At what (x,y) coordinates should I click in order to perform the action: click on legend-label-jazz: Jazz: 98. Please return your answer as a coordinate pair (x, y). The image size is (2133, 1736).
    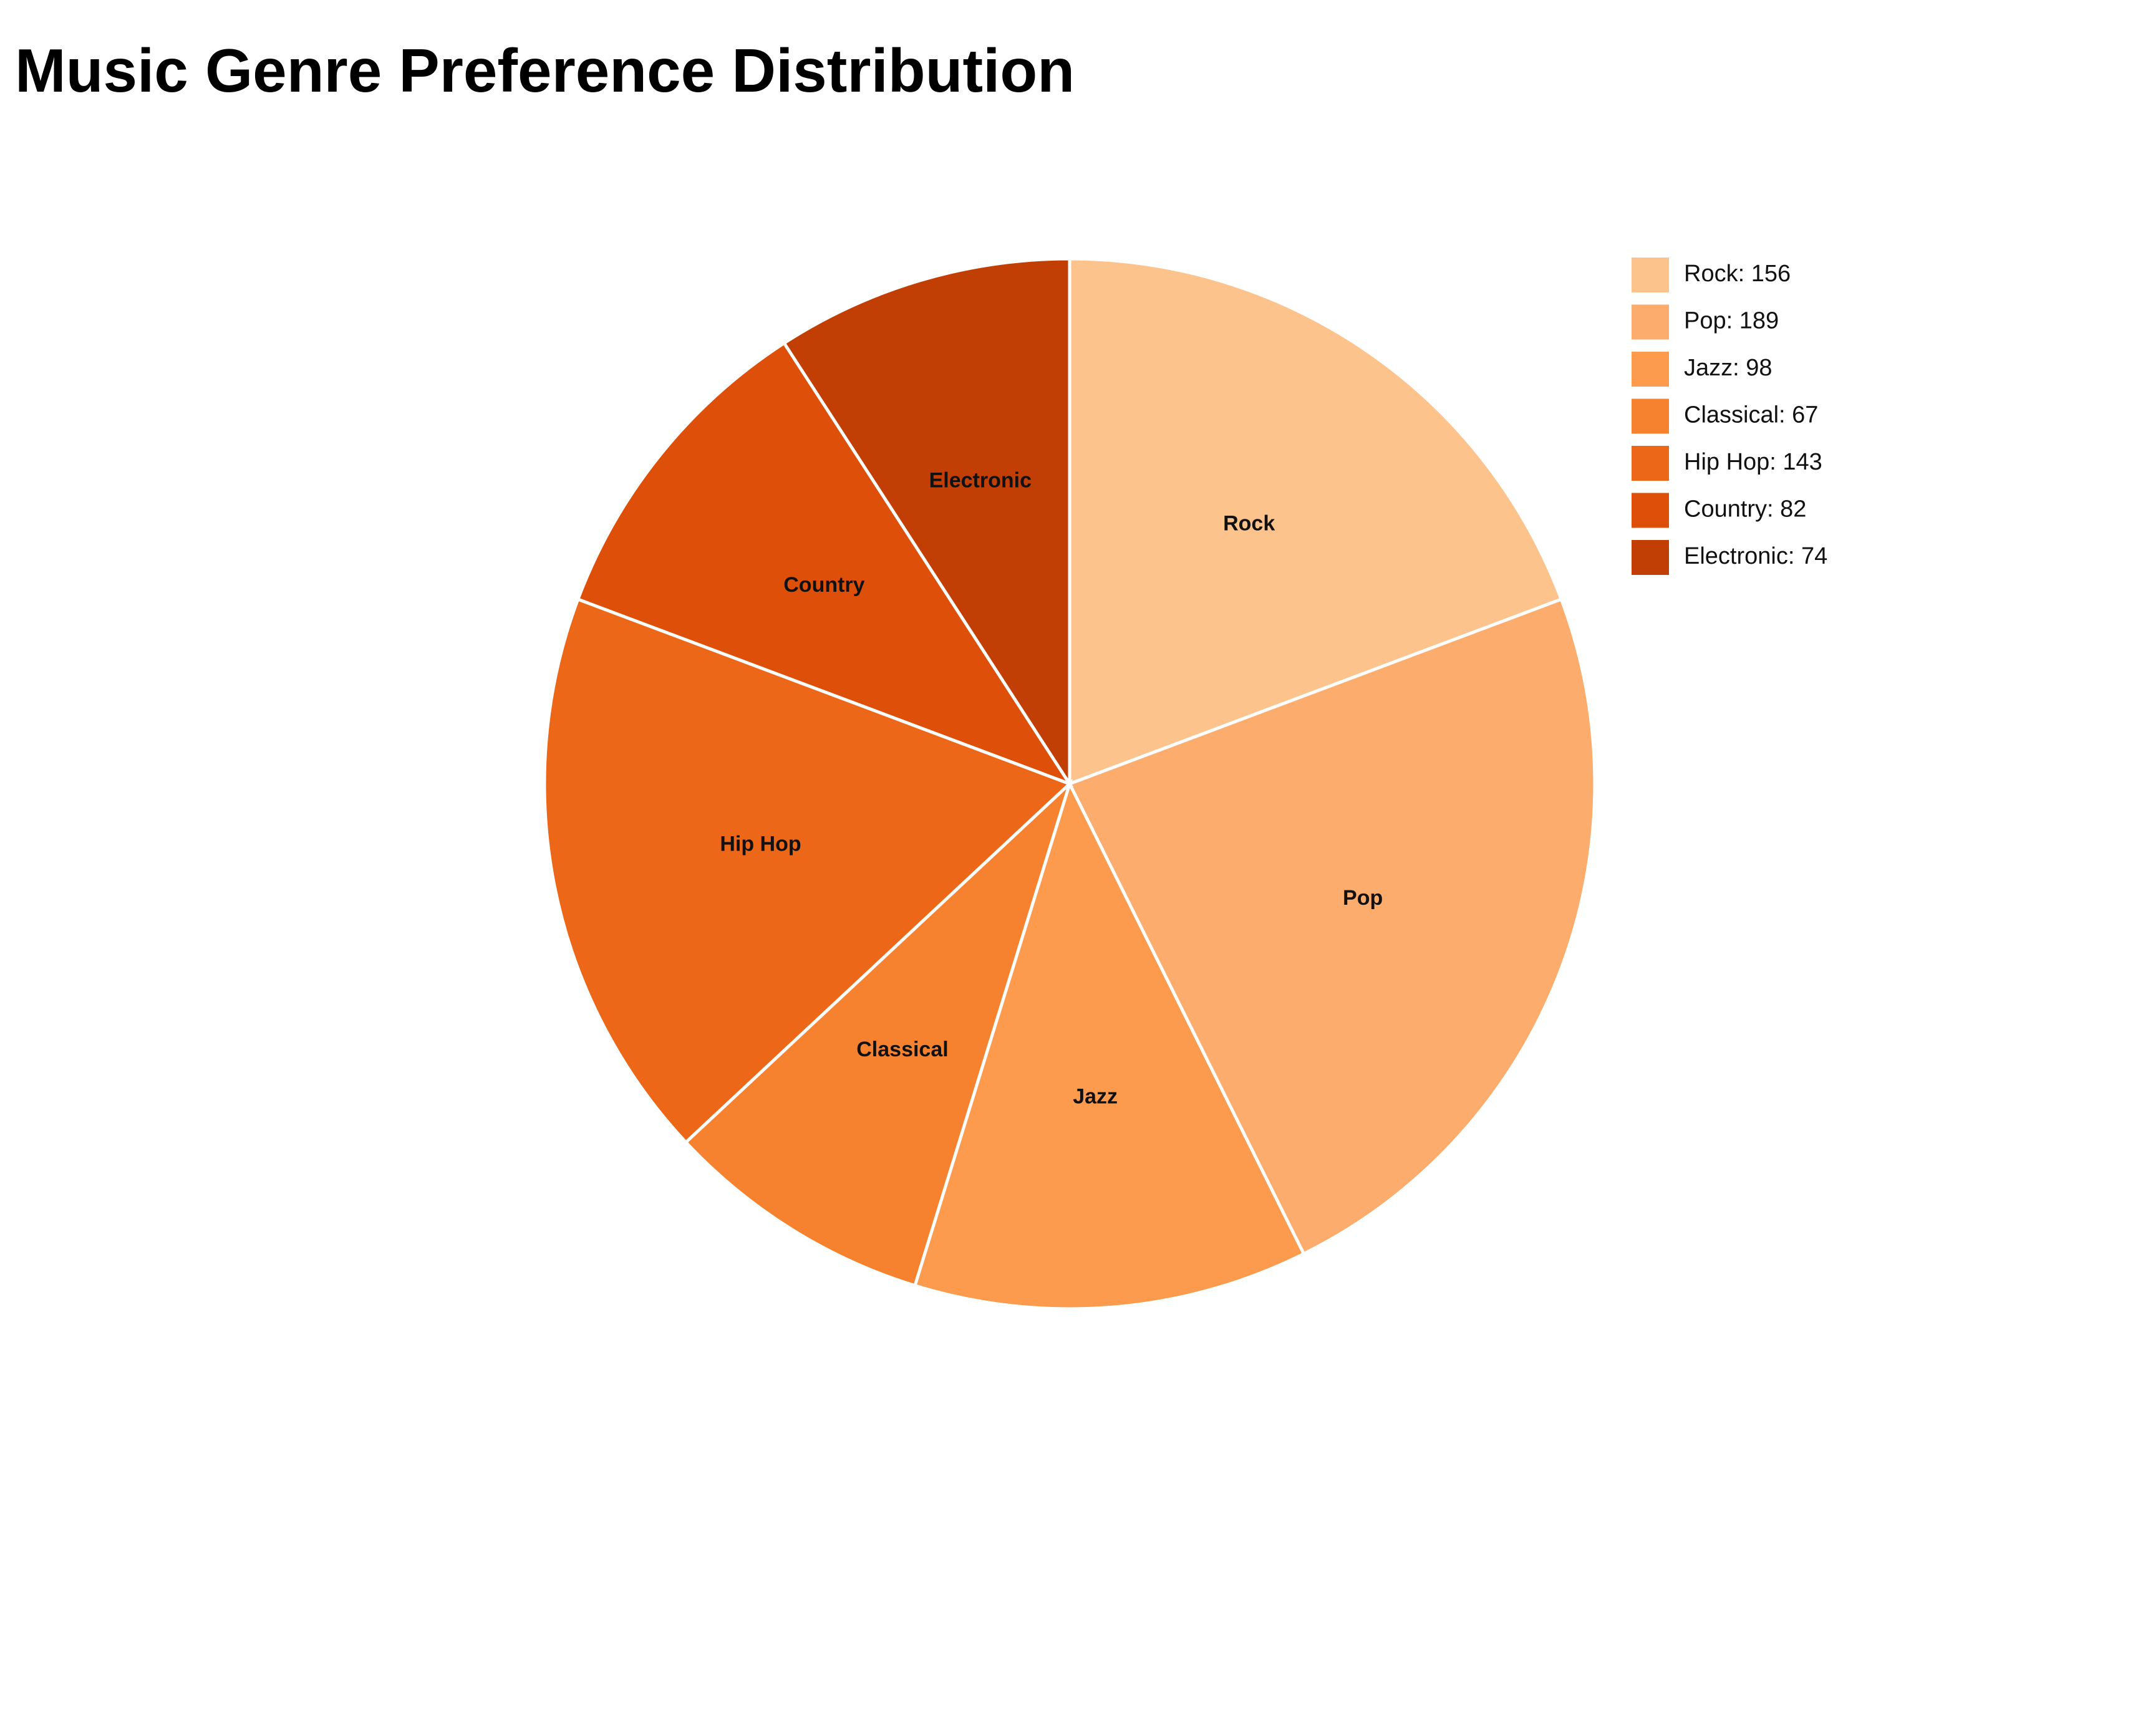
    Looking at the image, I should click on (1729, 368).